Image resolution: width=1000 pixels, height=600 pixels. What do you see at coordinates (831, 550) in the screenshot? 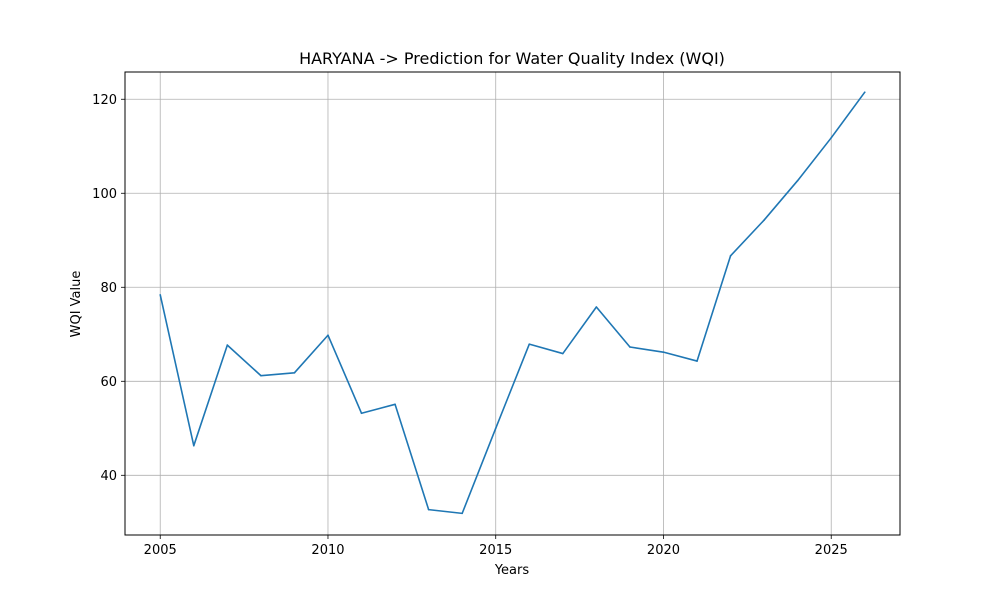
I see `x-tick-label: 2025` at bounding box center [831, 550].